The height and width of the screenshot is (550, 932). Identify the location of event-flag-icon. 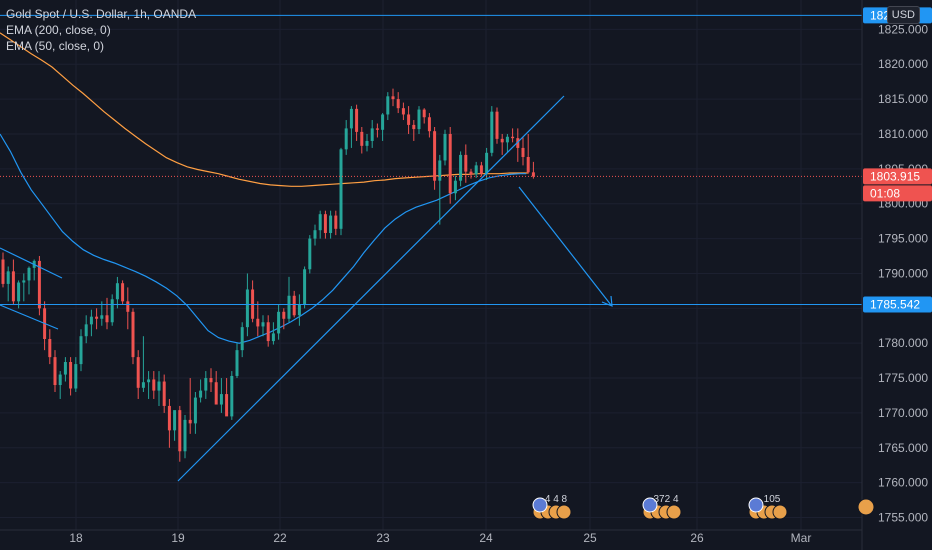
(780, 512).